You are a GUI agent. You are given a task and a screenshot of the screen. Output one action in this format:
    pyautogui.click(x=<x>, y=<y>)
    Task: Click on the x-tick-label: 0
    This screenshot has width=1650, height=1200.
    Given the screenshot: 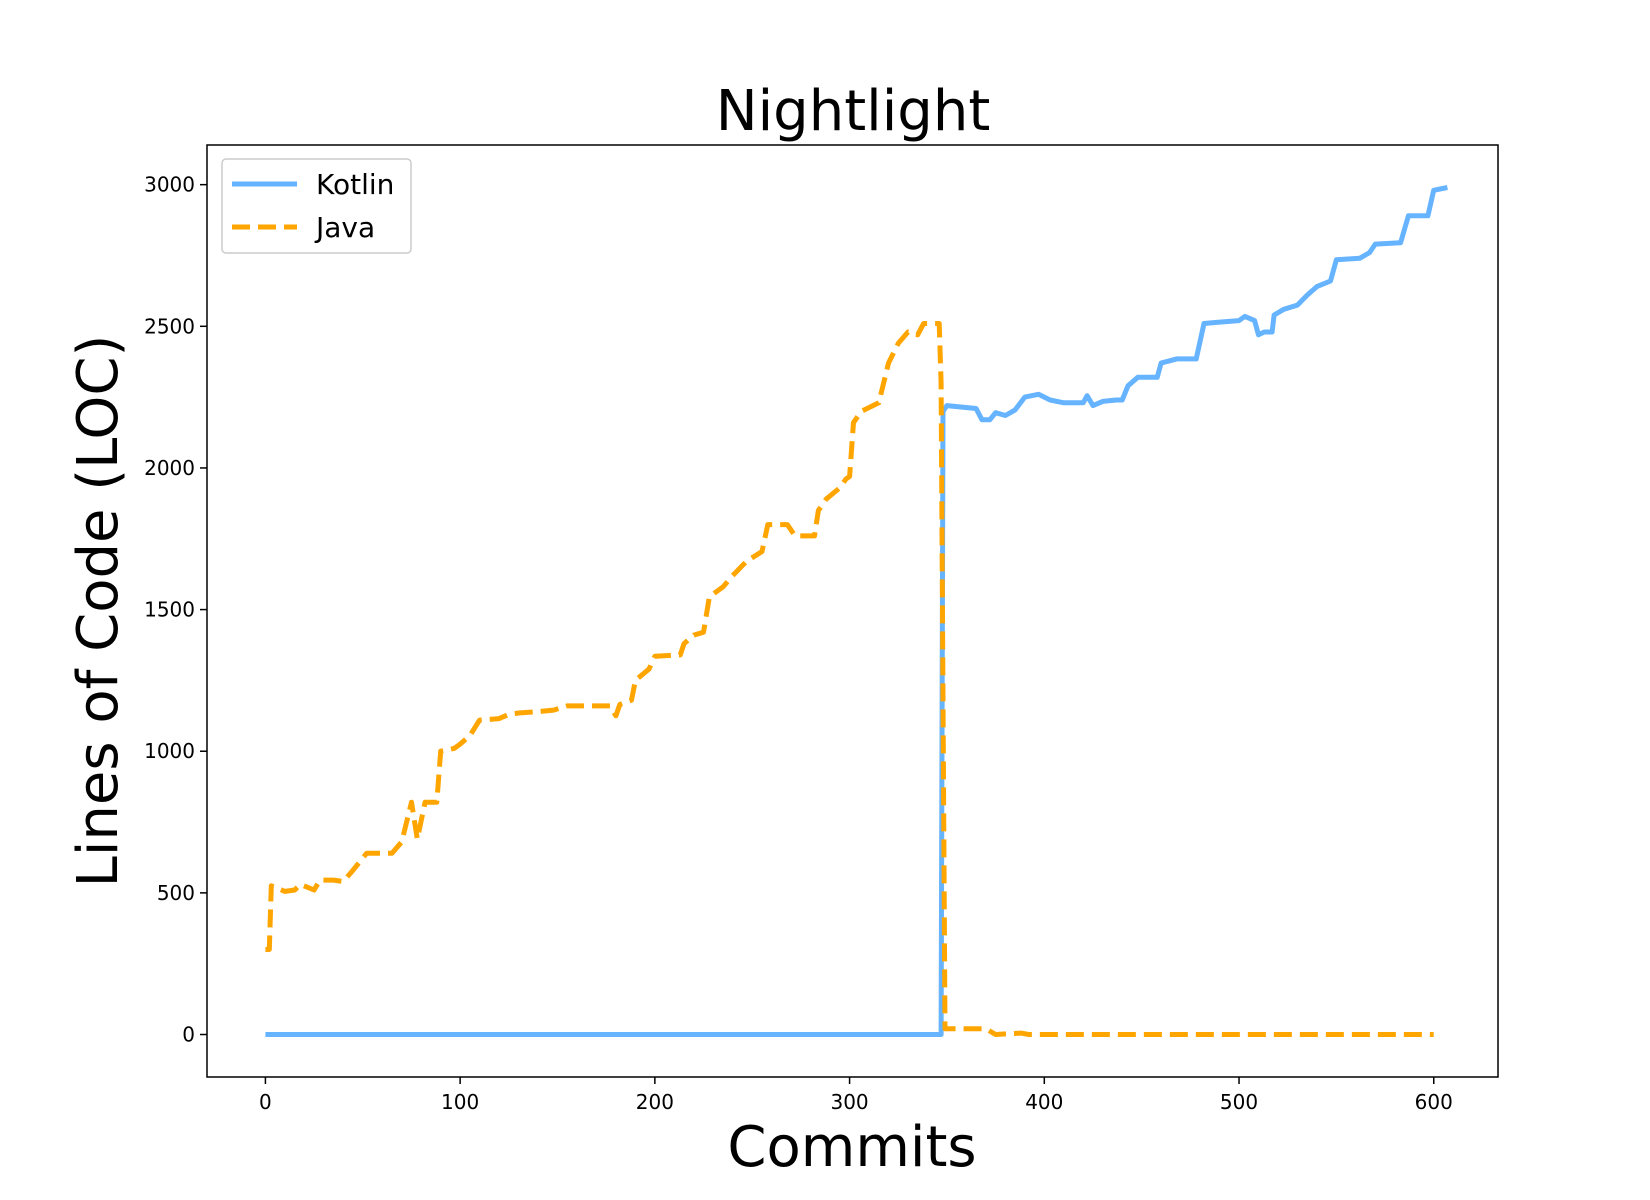 What is the action you would take?
    pyautogui.click(x=265, y=1102)
    